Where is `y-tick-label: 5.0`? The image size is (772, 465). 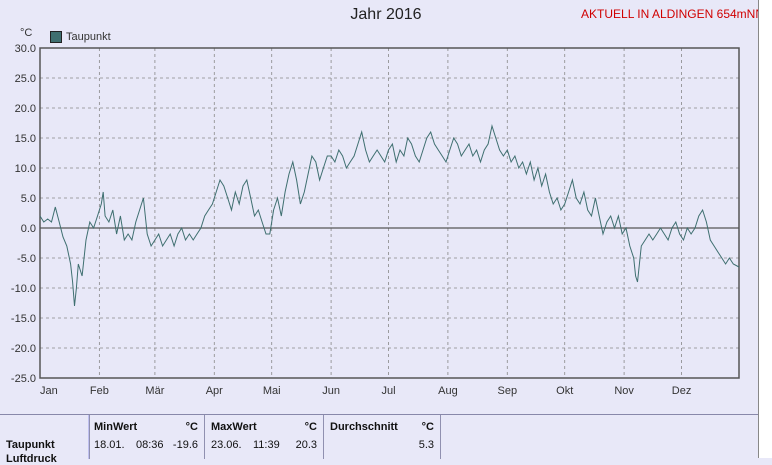
y-tick-label: 5.0 is located at coordinates (28, 199).